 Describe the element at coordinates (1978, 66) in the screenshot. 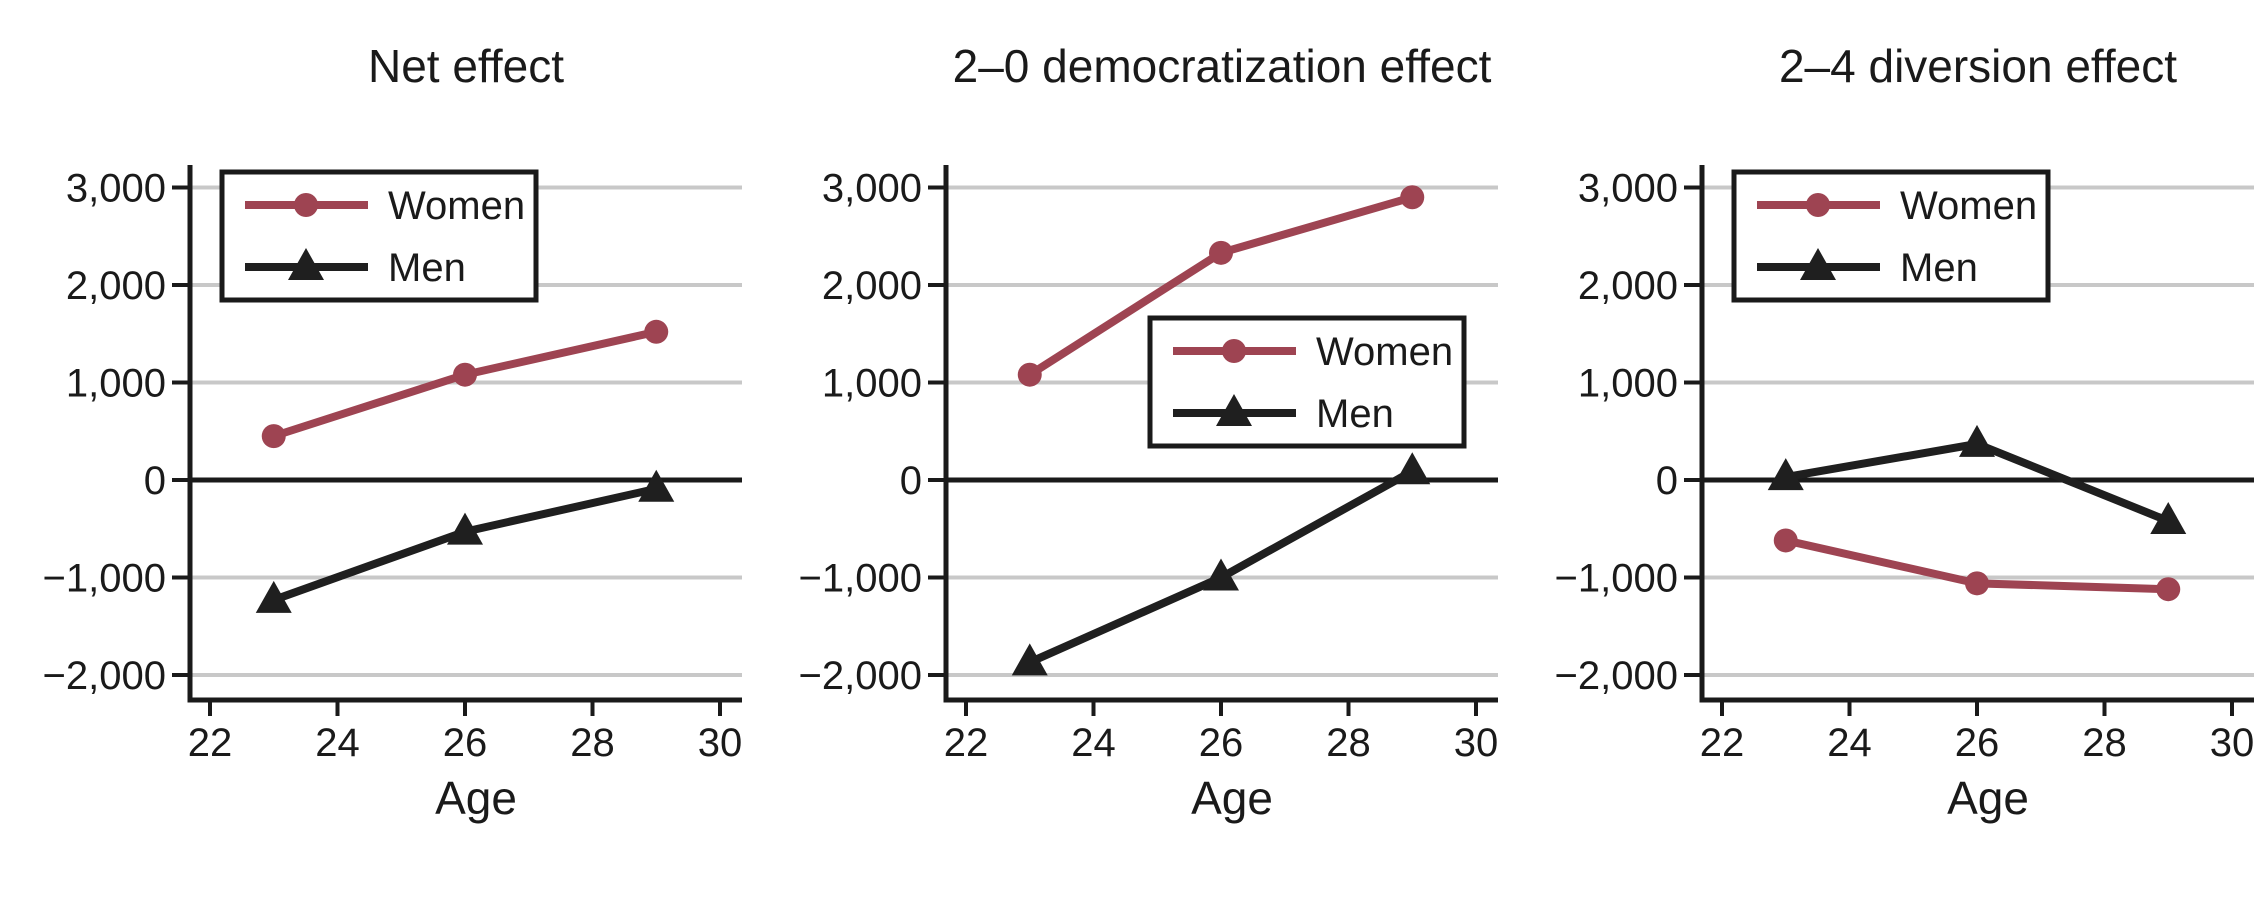

I see `chart-title: 2–4 diversion effect` at that location.